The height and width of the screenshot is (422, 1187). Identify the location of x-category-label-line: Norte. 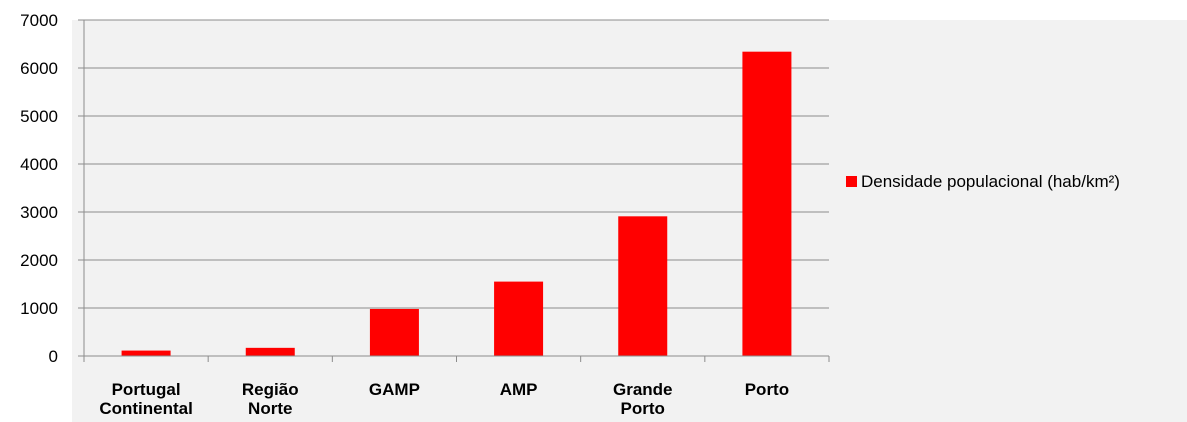
(270, 408).